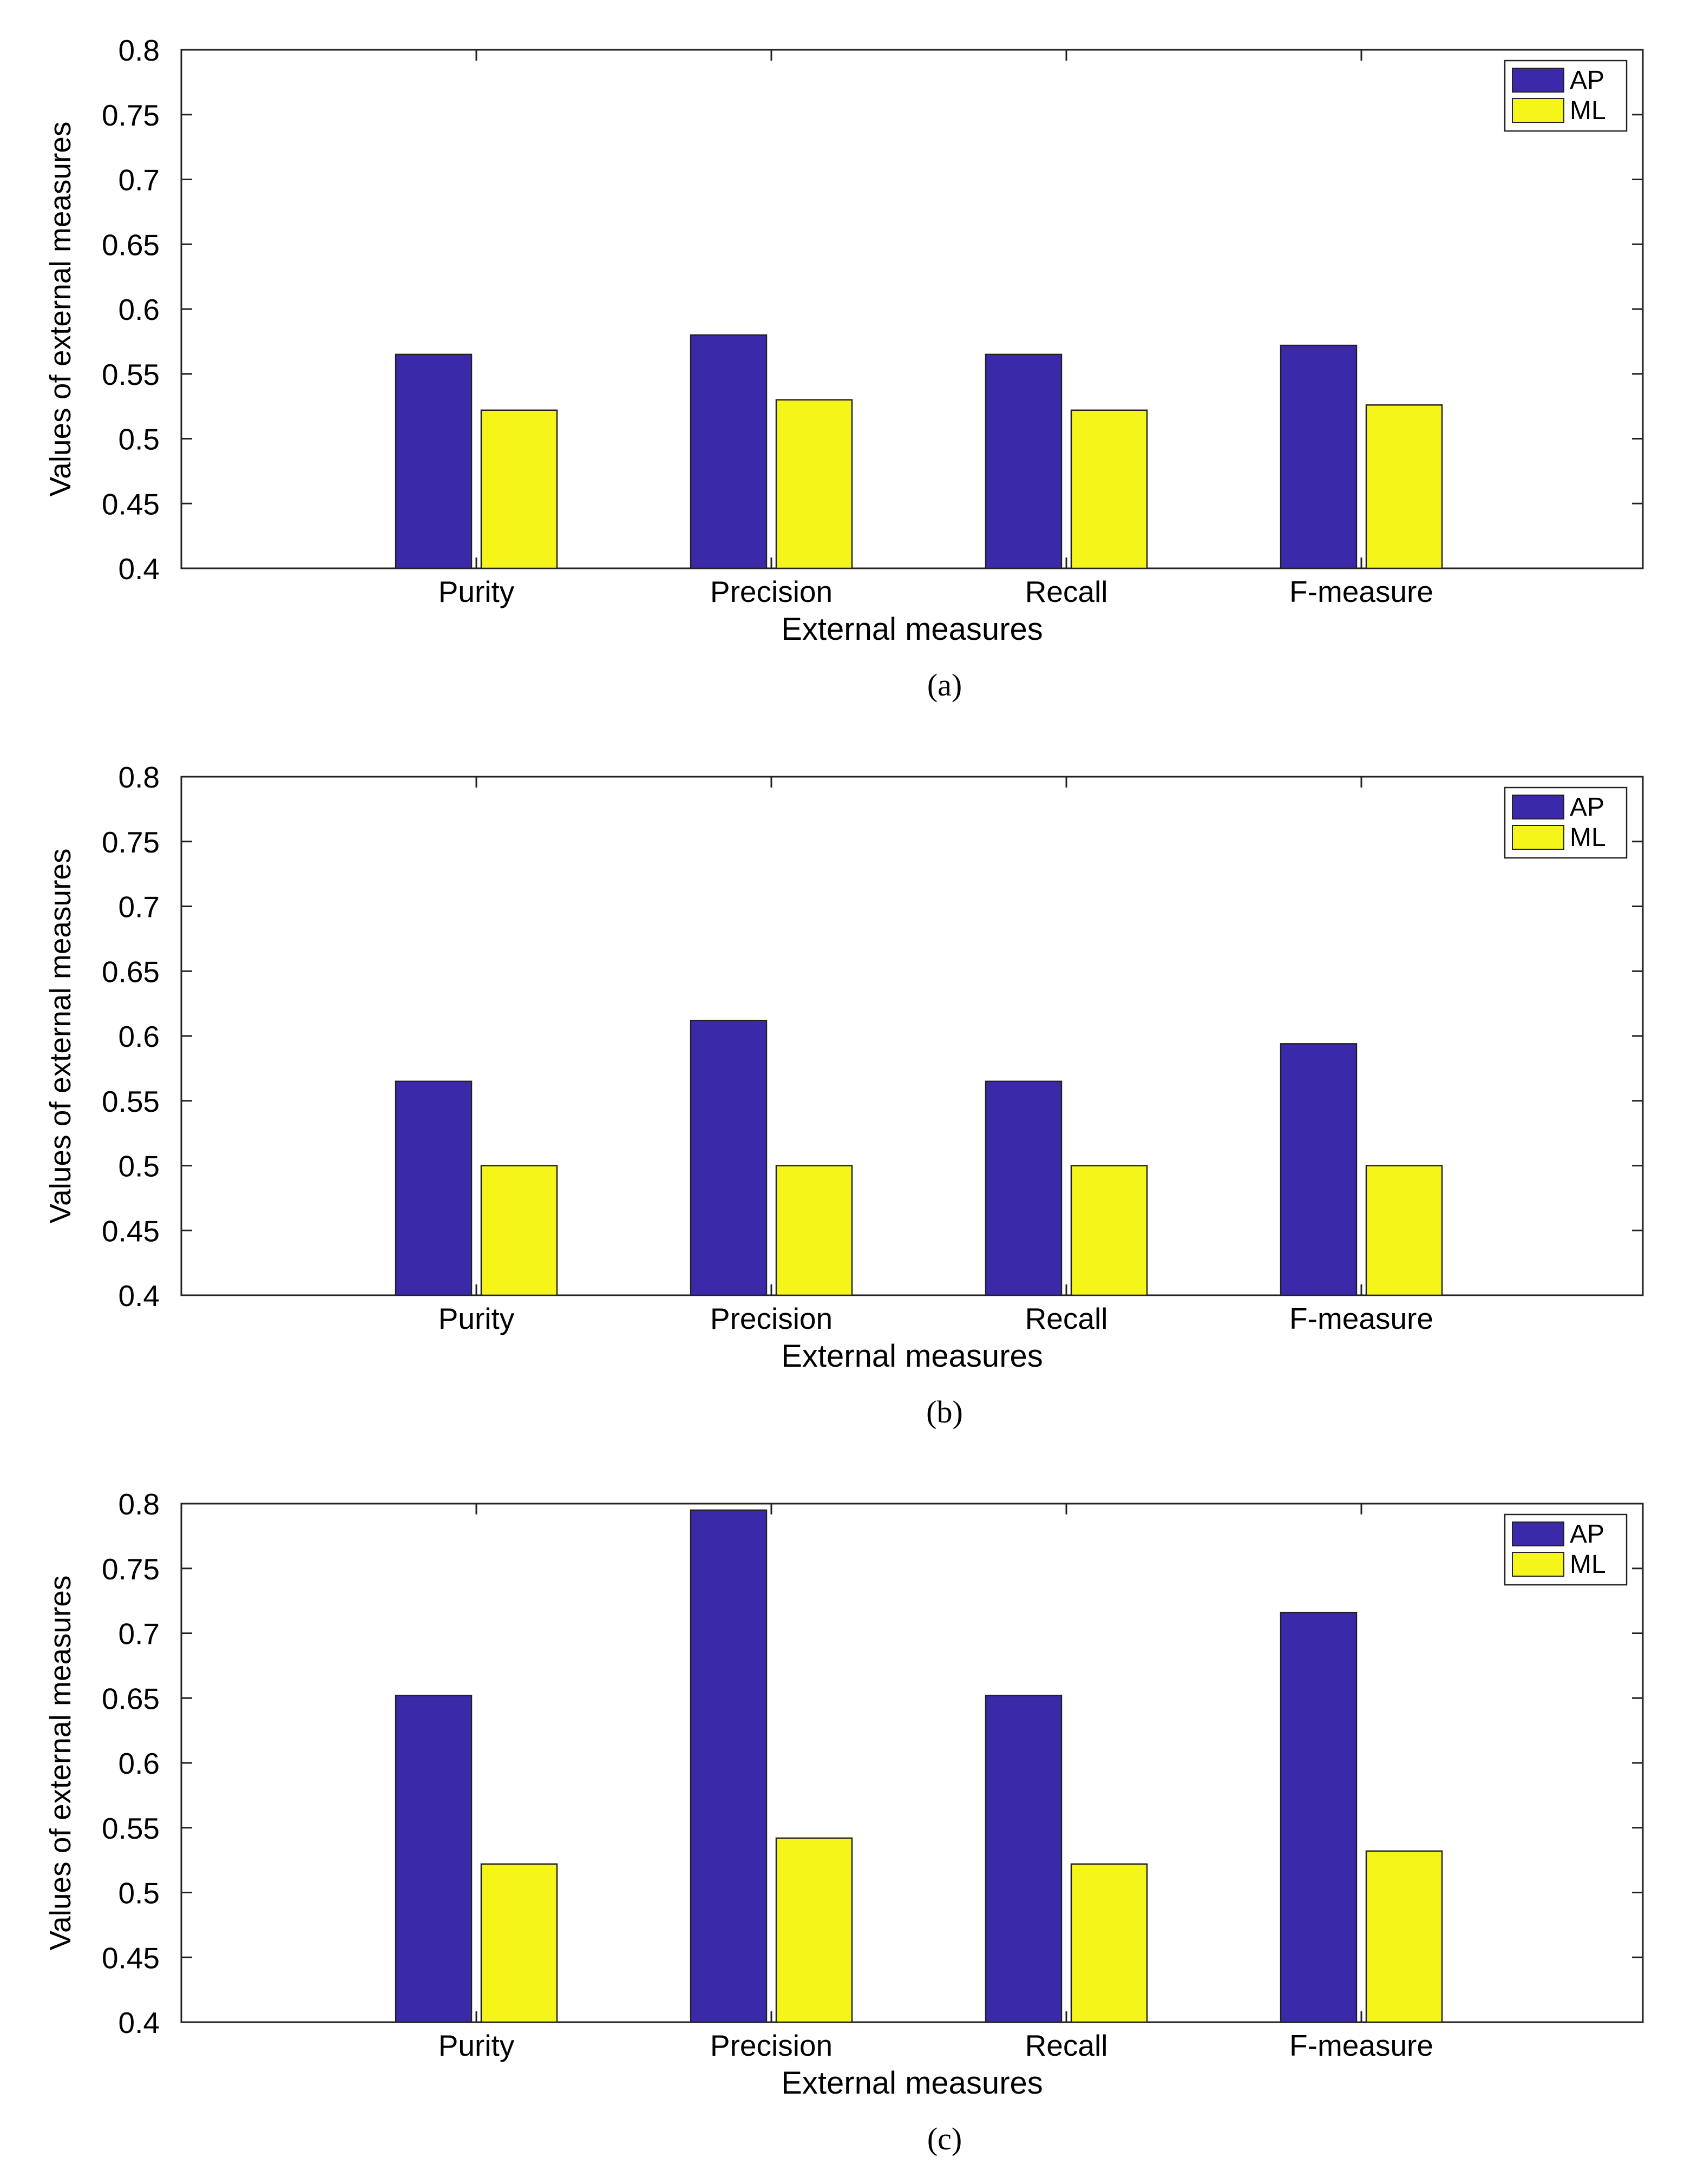  I want to click on panel-caption: (a), so click(944, 685).